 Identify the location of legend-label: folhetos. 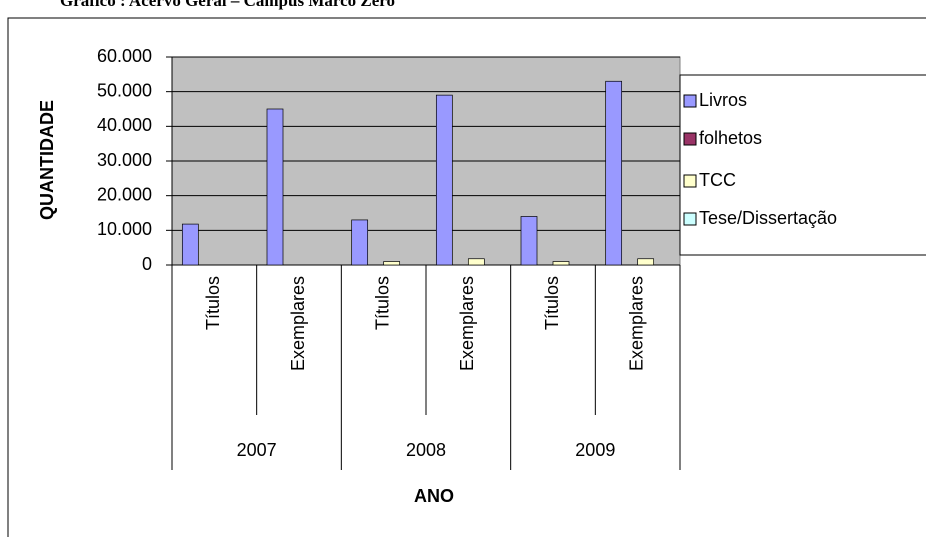
(730, 138).